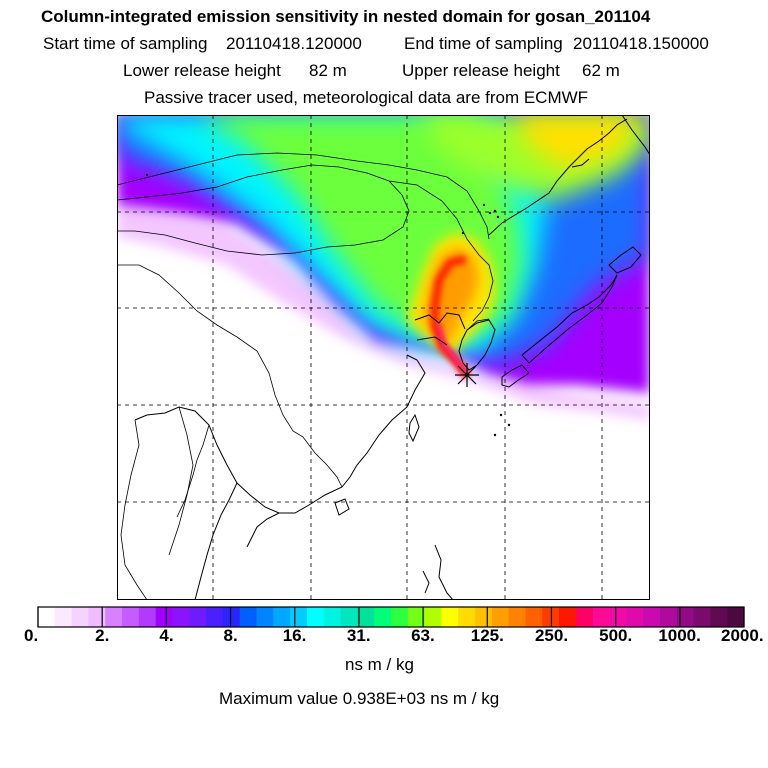 The image size is (768, 768). I want to click on myanmar-border, so click(157, 503).